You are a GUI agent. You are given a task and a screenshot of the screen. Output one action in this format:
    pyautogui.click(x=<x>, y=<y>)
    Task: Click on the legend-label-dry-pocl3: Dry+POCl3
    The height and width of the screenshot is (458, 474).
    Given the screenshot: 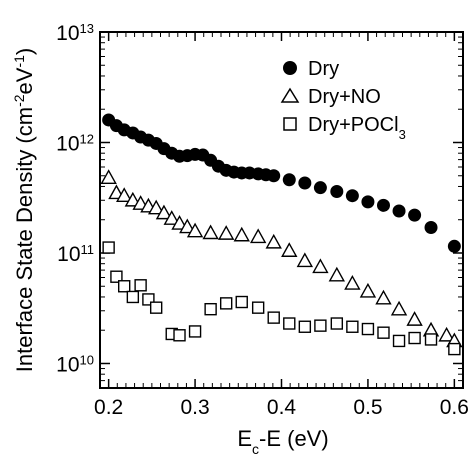 What is the action you would take?
    pyautogui.click(x=357, y=128)
    